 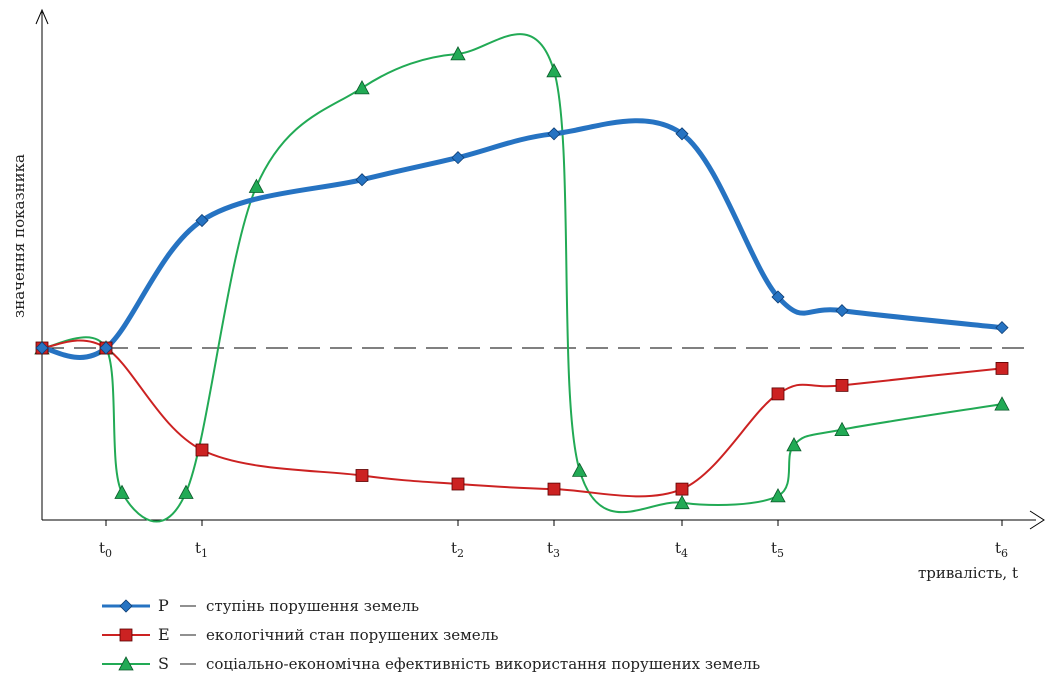 What do you see at coordinates (19, 236) in the screenshot?
I see `y-axis-label: значення показника` at bounding box center [19, 236].